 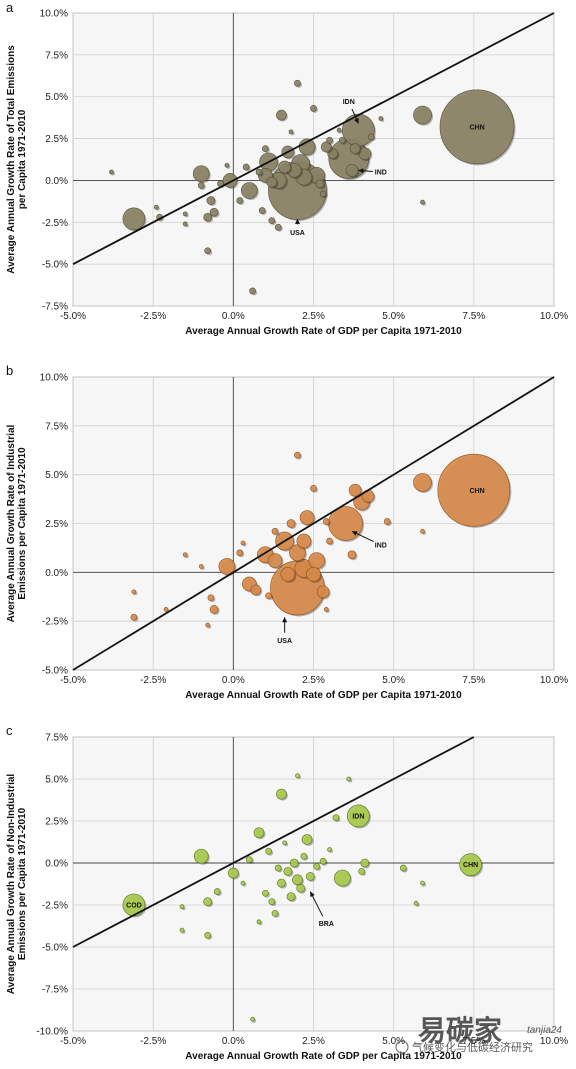 I want to click on country-label: BRA, so click(x=326, y=924).